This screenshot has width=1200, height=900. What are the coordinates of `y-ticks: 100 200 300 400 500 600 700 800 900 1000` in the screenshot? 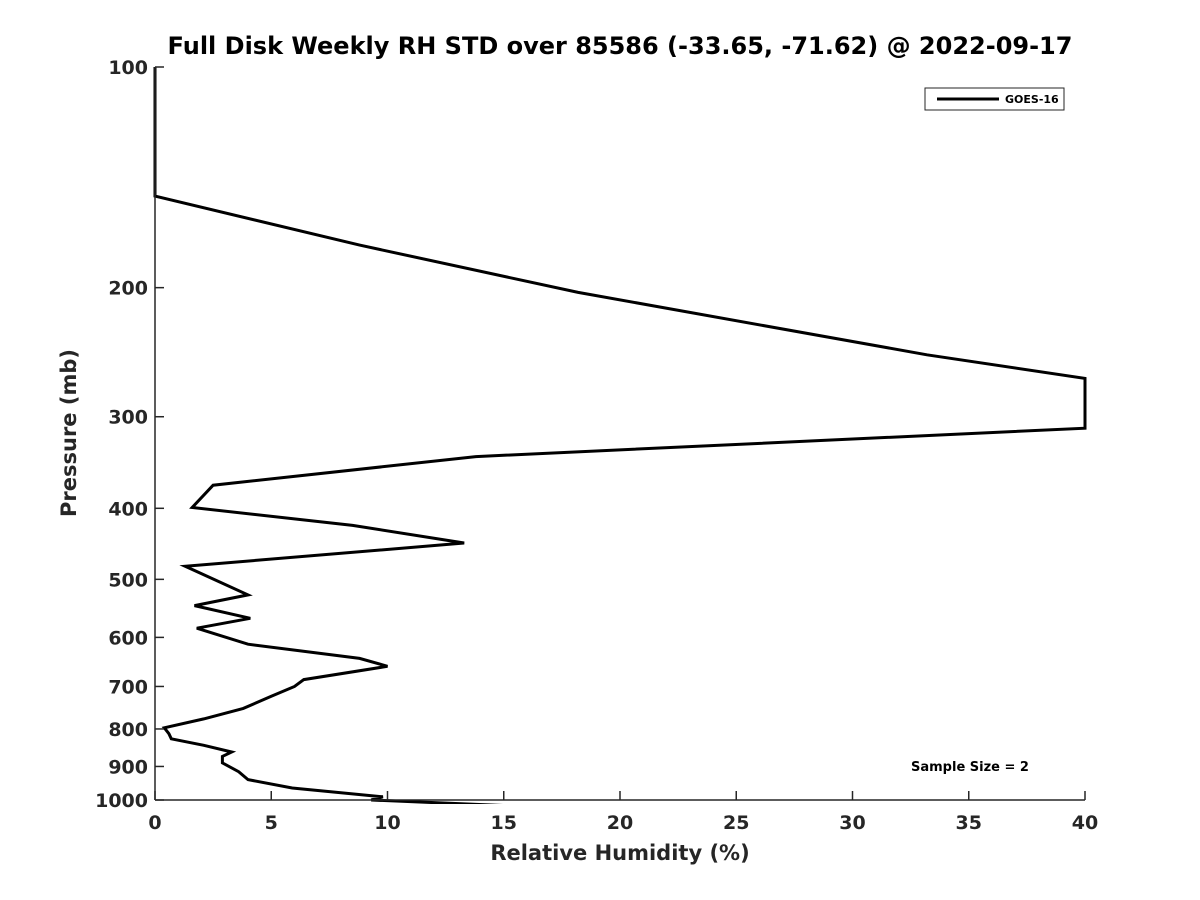 It's located at (129, 434).